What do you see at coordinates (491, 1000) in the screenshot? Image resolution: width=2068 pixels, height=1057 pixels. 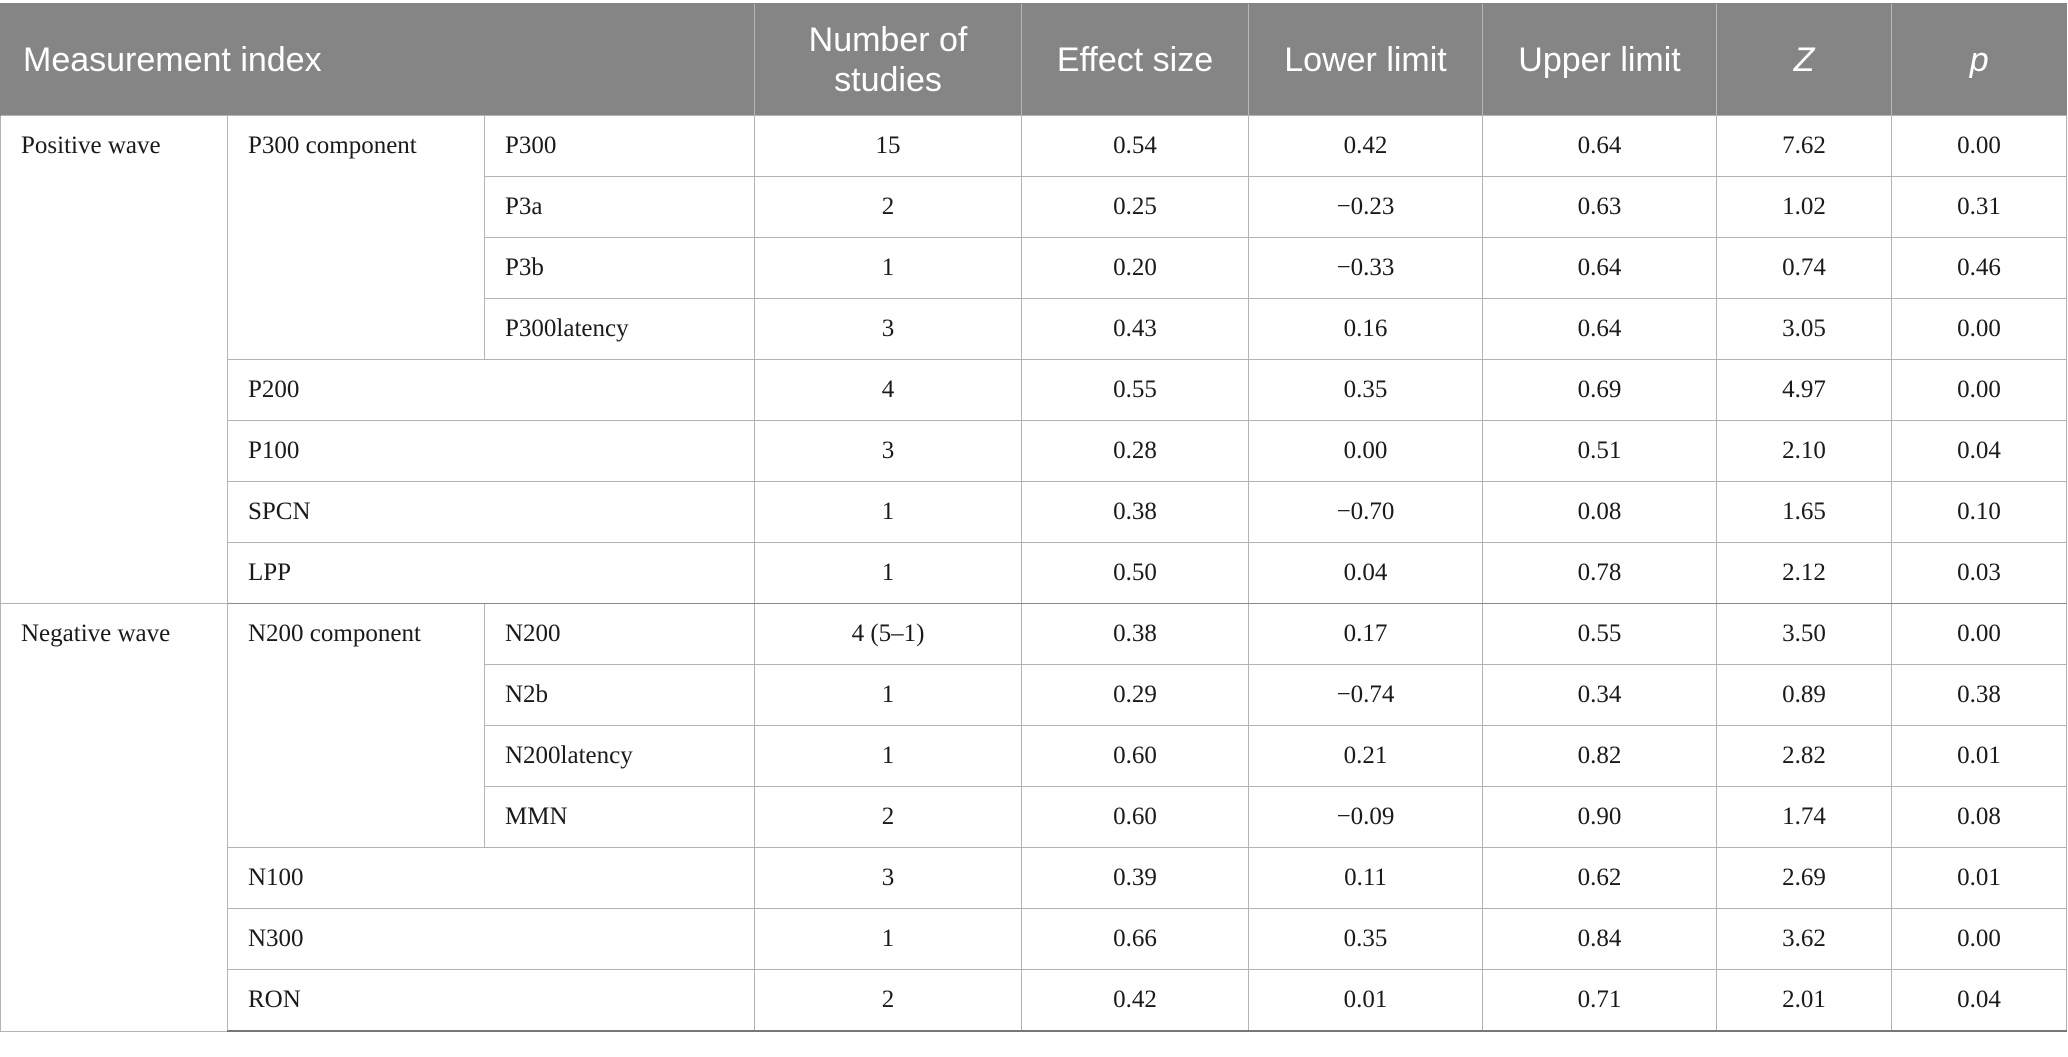 I see `row-name: RON` at bounding box center [491, 1000].